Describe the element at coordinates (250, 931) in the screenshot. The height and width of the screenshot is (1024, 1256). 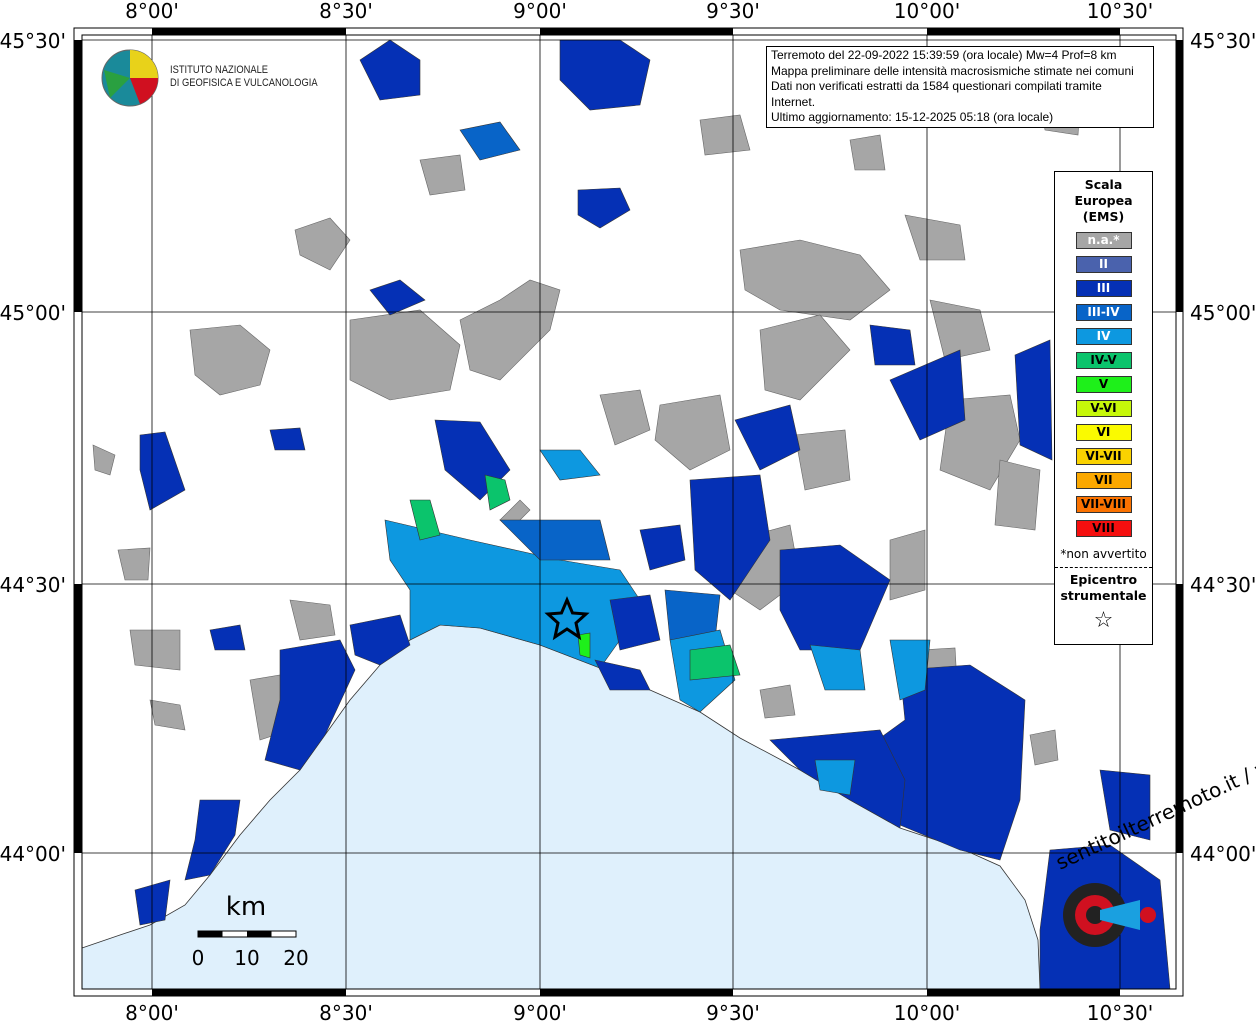
I see `scale-bar: km 0 10 20` at that location.